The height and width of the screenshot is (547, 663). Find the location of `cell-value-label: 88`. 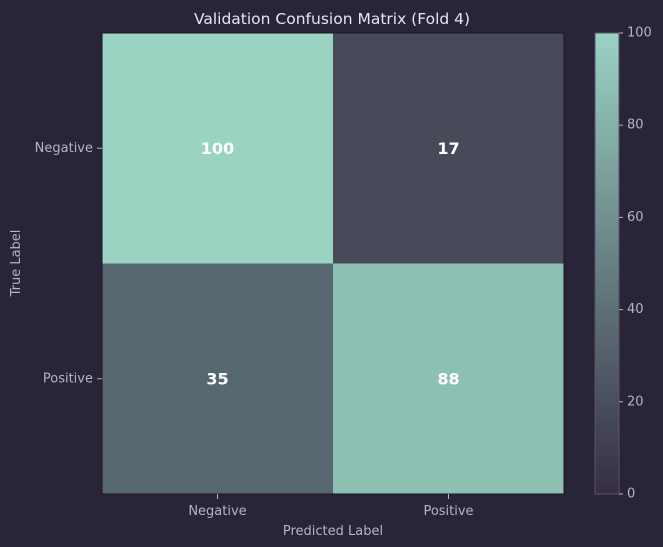

cell-value-label: 88 is located at coordinates (448, 378).